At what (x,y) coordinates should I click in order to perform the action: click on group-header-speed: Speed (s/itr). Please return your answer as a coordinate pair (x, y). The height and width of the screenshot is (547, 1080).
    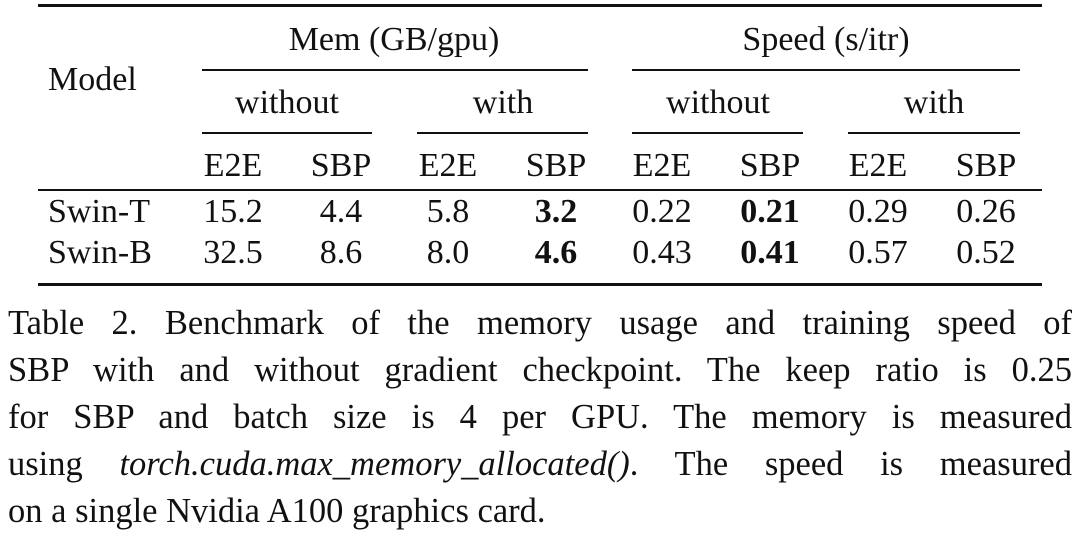
    Looking at the image, I should click on (826, 39).